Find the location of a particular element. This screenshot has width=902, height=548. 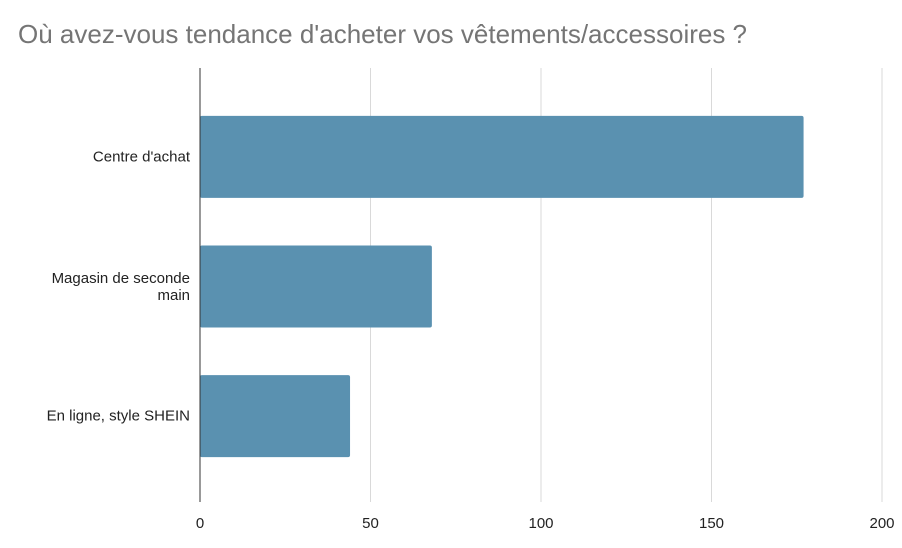

x-tick-label: 50 is located at coordinates (370, 523).